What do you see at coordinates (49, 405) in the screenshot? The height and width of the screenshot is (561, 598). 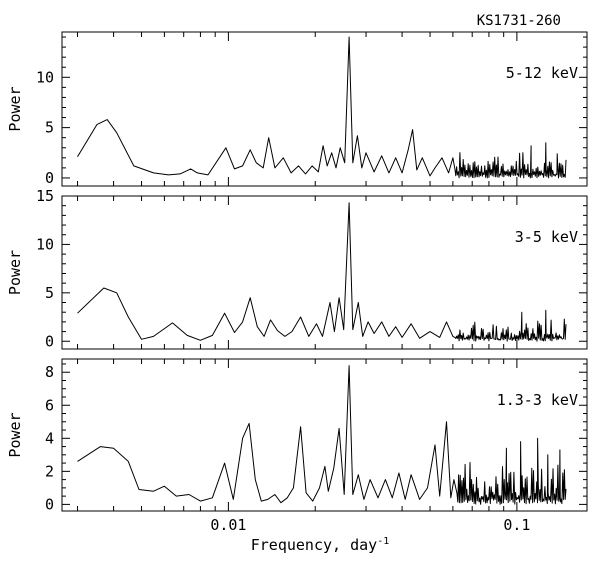 I see `y-tick-label: 6` at bounding box center [49, 405].